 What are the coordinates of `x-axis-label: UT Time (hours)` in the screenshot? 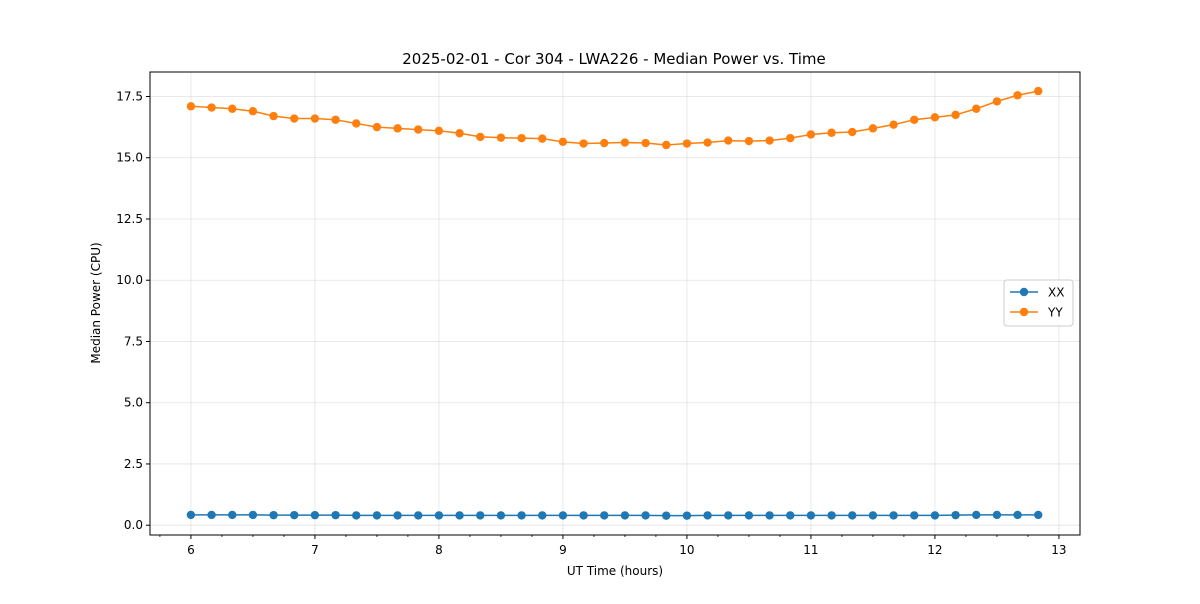 It's located at (615, 571).